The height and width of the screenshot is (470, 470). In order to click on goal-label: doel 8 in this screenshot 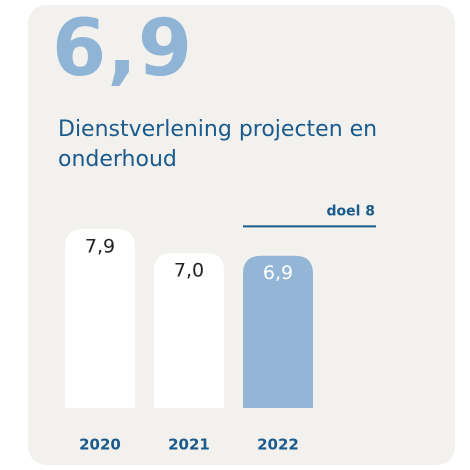, I will do `click(350, 211)`.